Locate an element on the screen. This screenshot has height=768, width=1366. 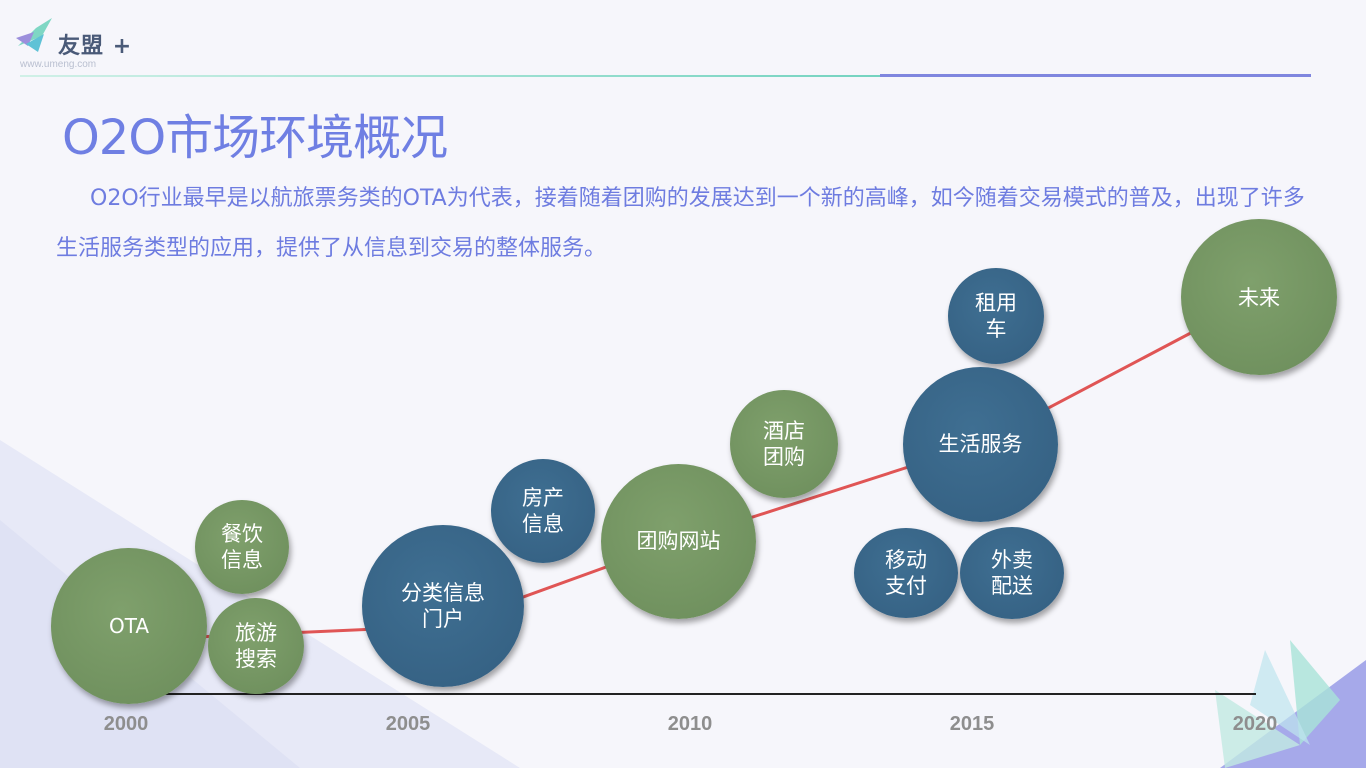
year-label: 2005 is located at coordinates (408, 724).